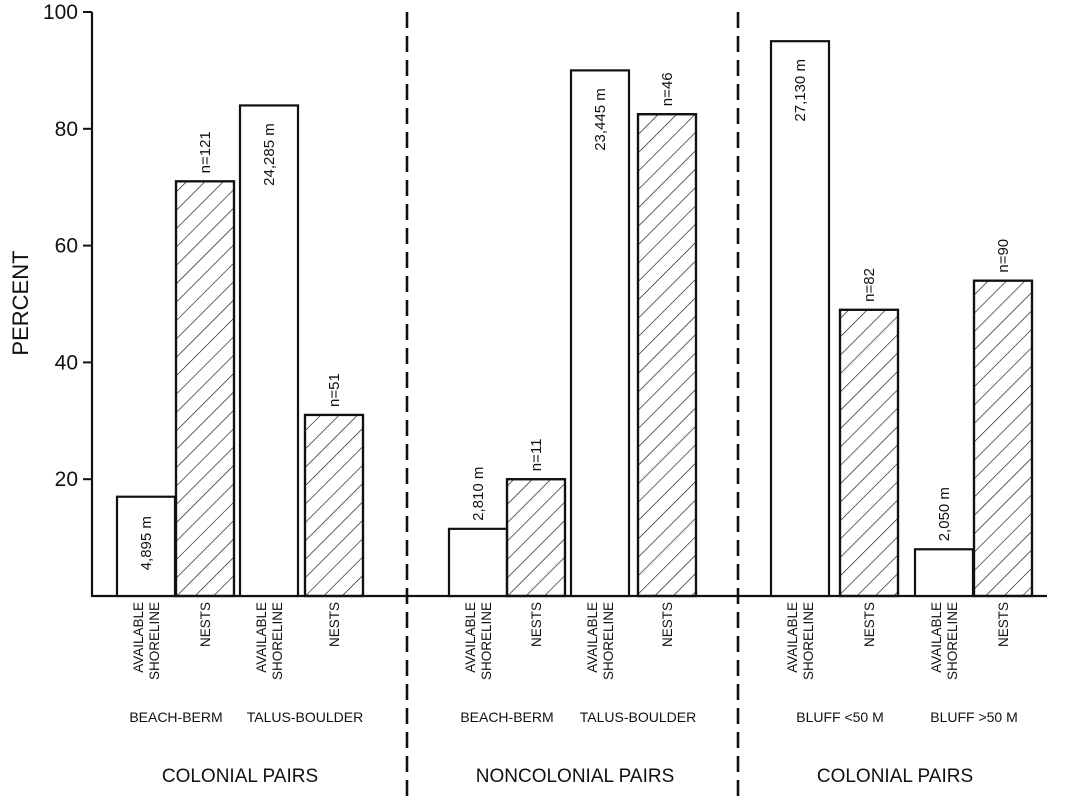  What do you see at coordinates (536, 455) in the screenshot?
I see `nests-count-label: n=11` at bounding box center [536, 455].